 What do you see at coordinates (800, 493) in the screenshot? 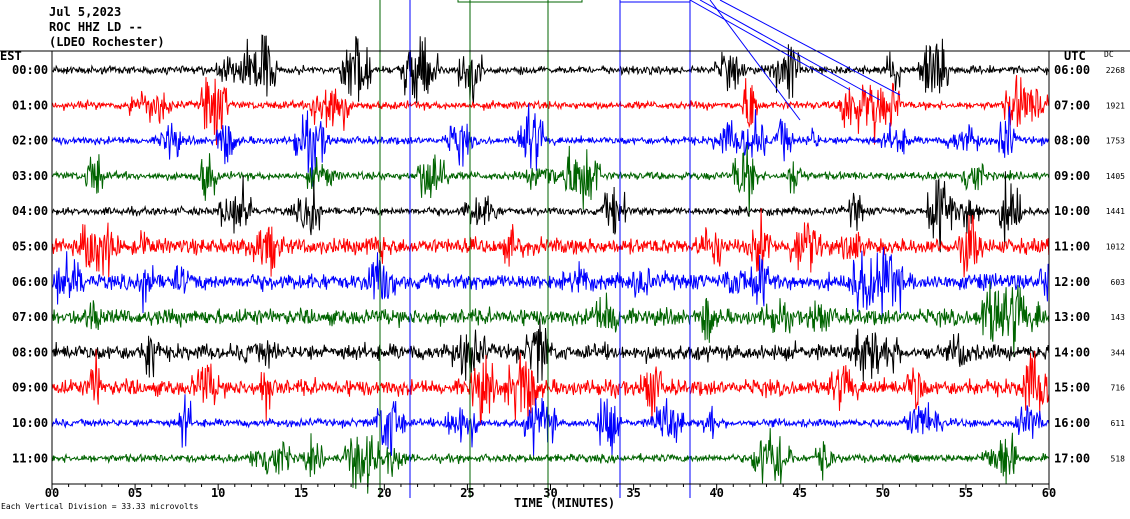
I see `x-tick-label: 45` at bounding box center [800, 493].